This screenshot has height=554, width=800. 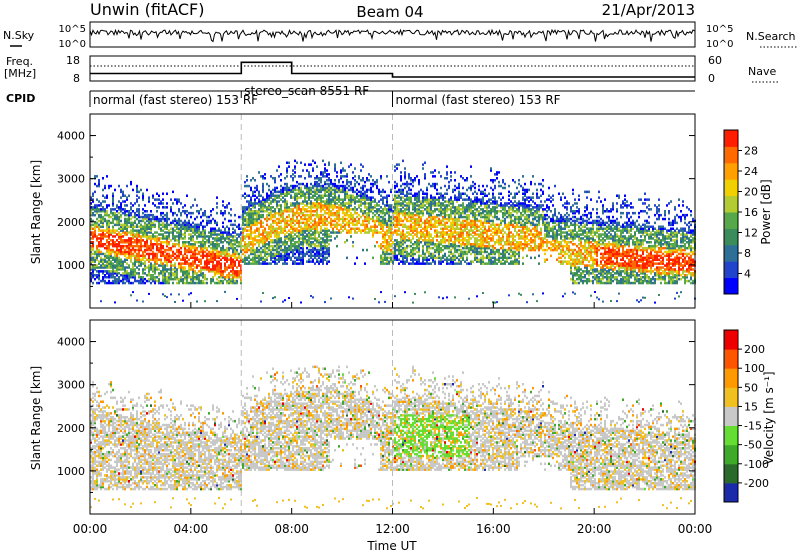 I want to click on velocity-colorbar-label: Velocity [m s⁻¹], so click(x=769, y=417).